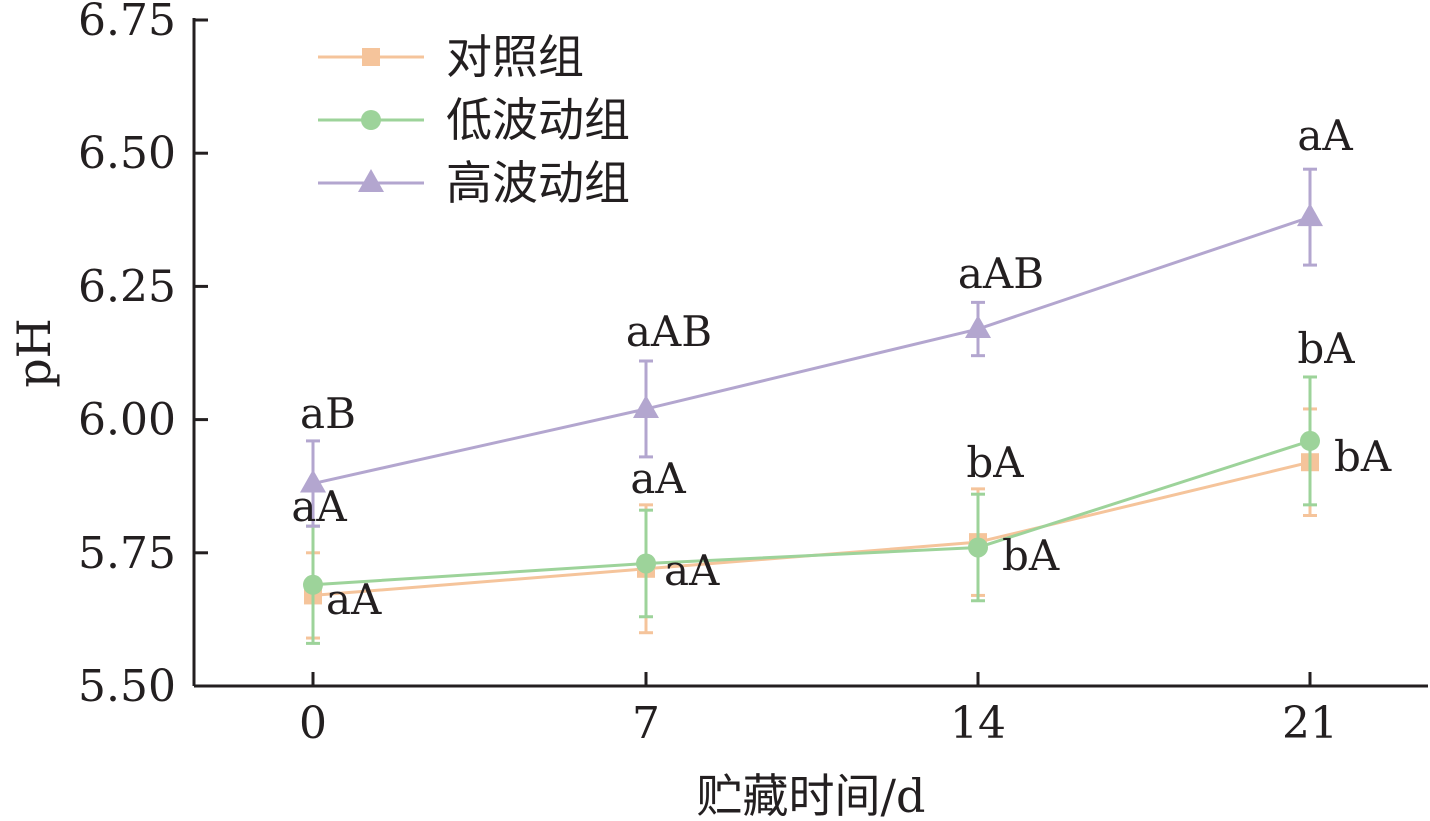 The height and width of the screenshot is (821, 1430). Describe the element at coordinates (328, 413) in the screenshot. I see `significance-label: aB` at that location.